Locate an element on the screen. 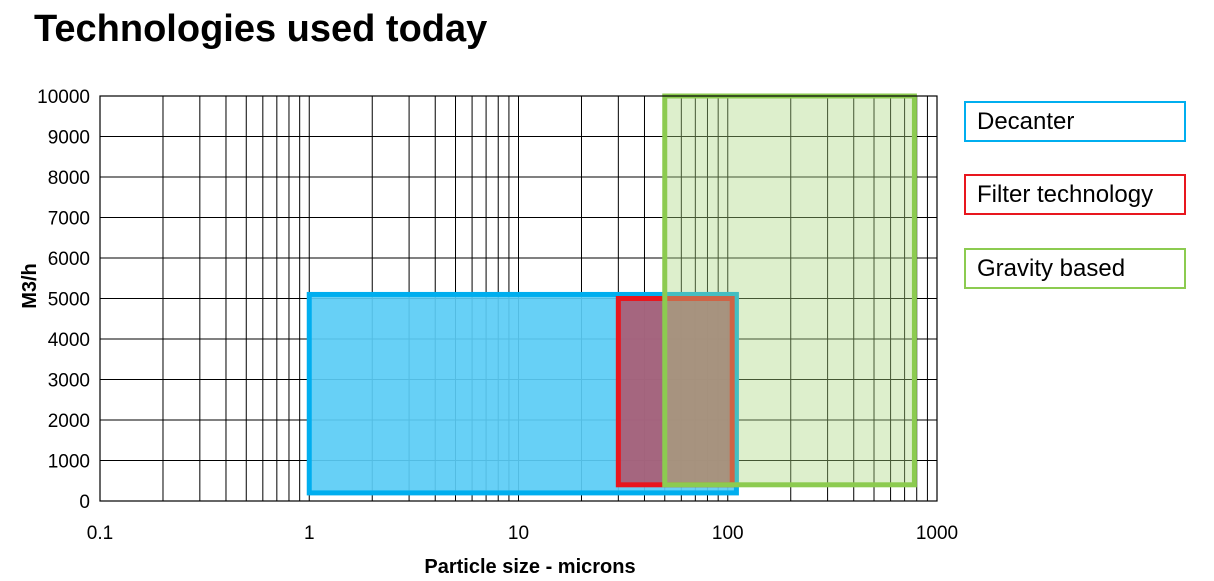  legend-entry-gravity-based: Gravity based is located at coordinates (1075, 268).